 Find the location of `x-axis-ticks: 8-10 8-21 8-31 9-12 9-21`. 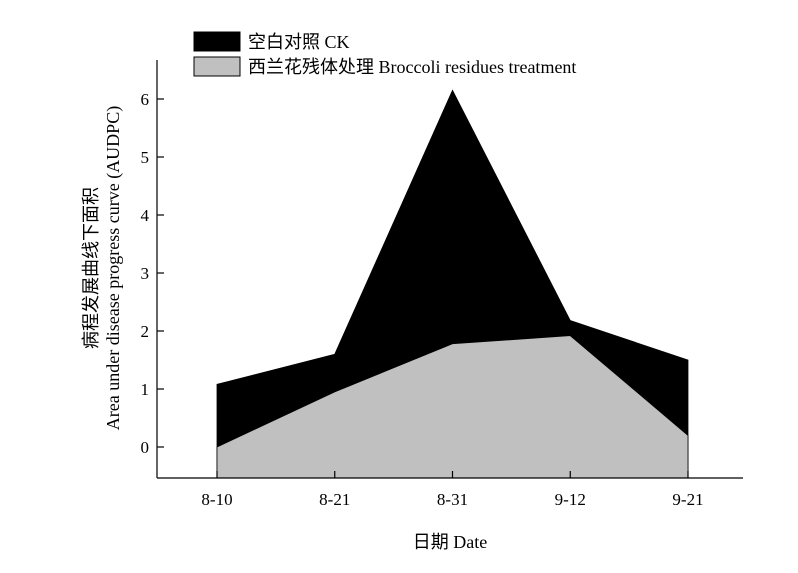

x-axis-ticks: 8-10 8-21 8-31 9-12 9-21 is located at coordinates (452, 490).